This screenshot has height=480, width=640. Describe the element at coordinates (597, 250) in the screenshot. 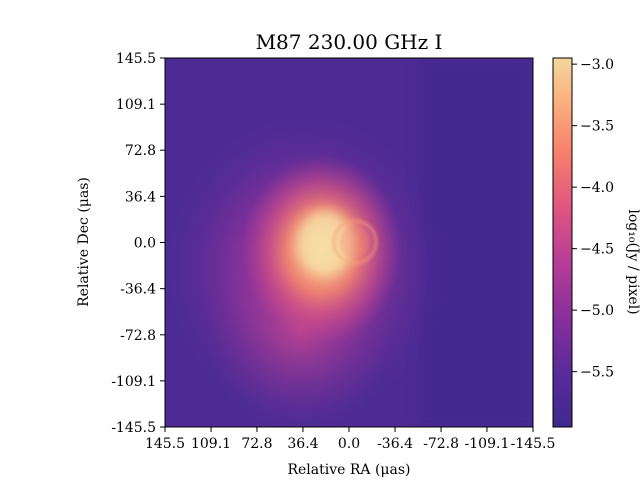

I see `colorbar-tick-label: −4.5` at that location.